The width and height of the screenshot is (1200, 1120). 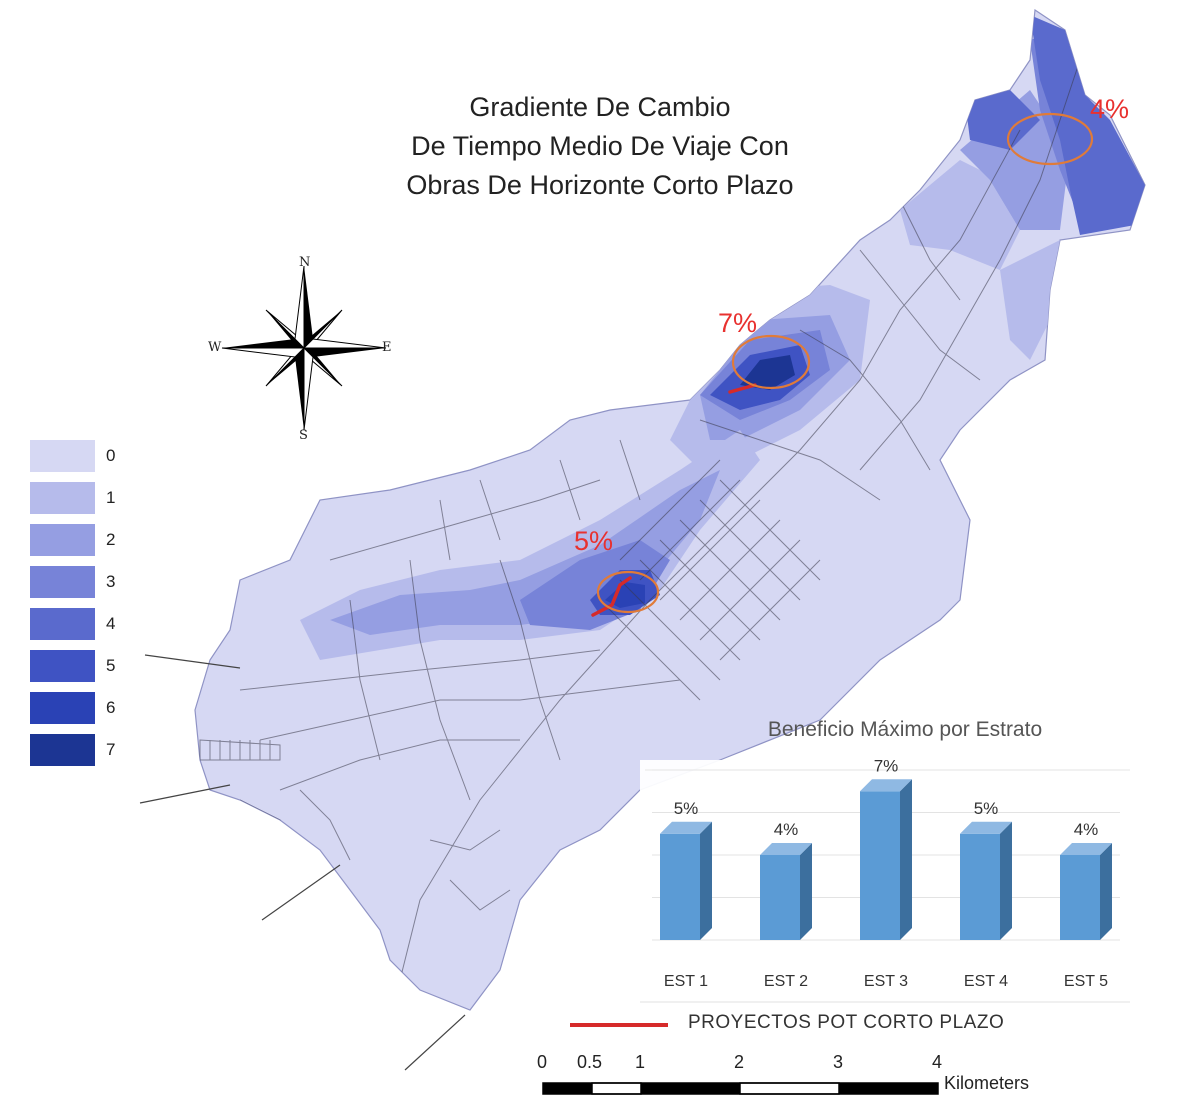 What do you see at coordinates (308, 307) in the screenshot?
I see `compass-star-cardinal` at bounding box center [308, 307].